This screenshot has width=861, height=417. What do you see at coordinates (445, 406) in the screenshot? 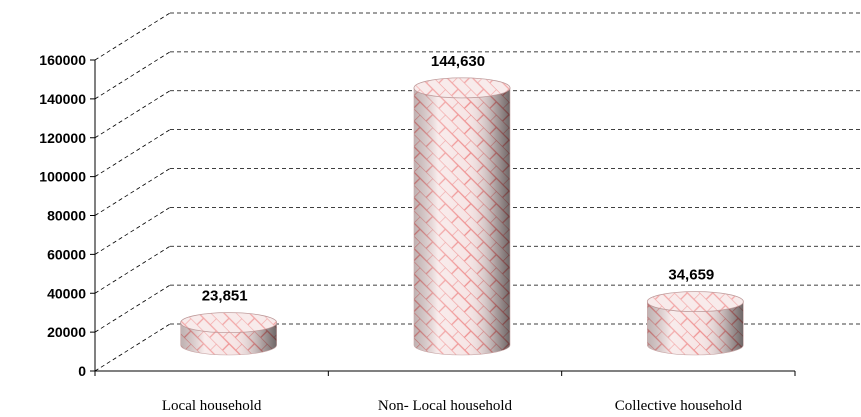
I see `category-label: Non- Local household` at bounding box center [445, 406].